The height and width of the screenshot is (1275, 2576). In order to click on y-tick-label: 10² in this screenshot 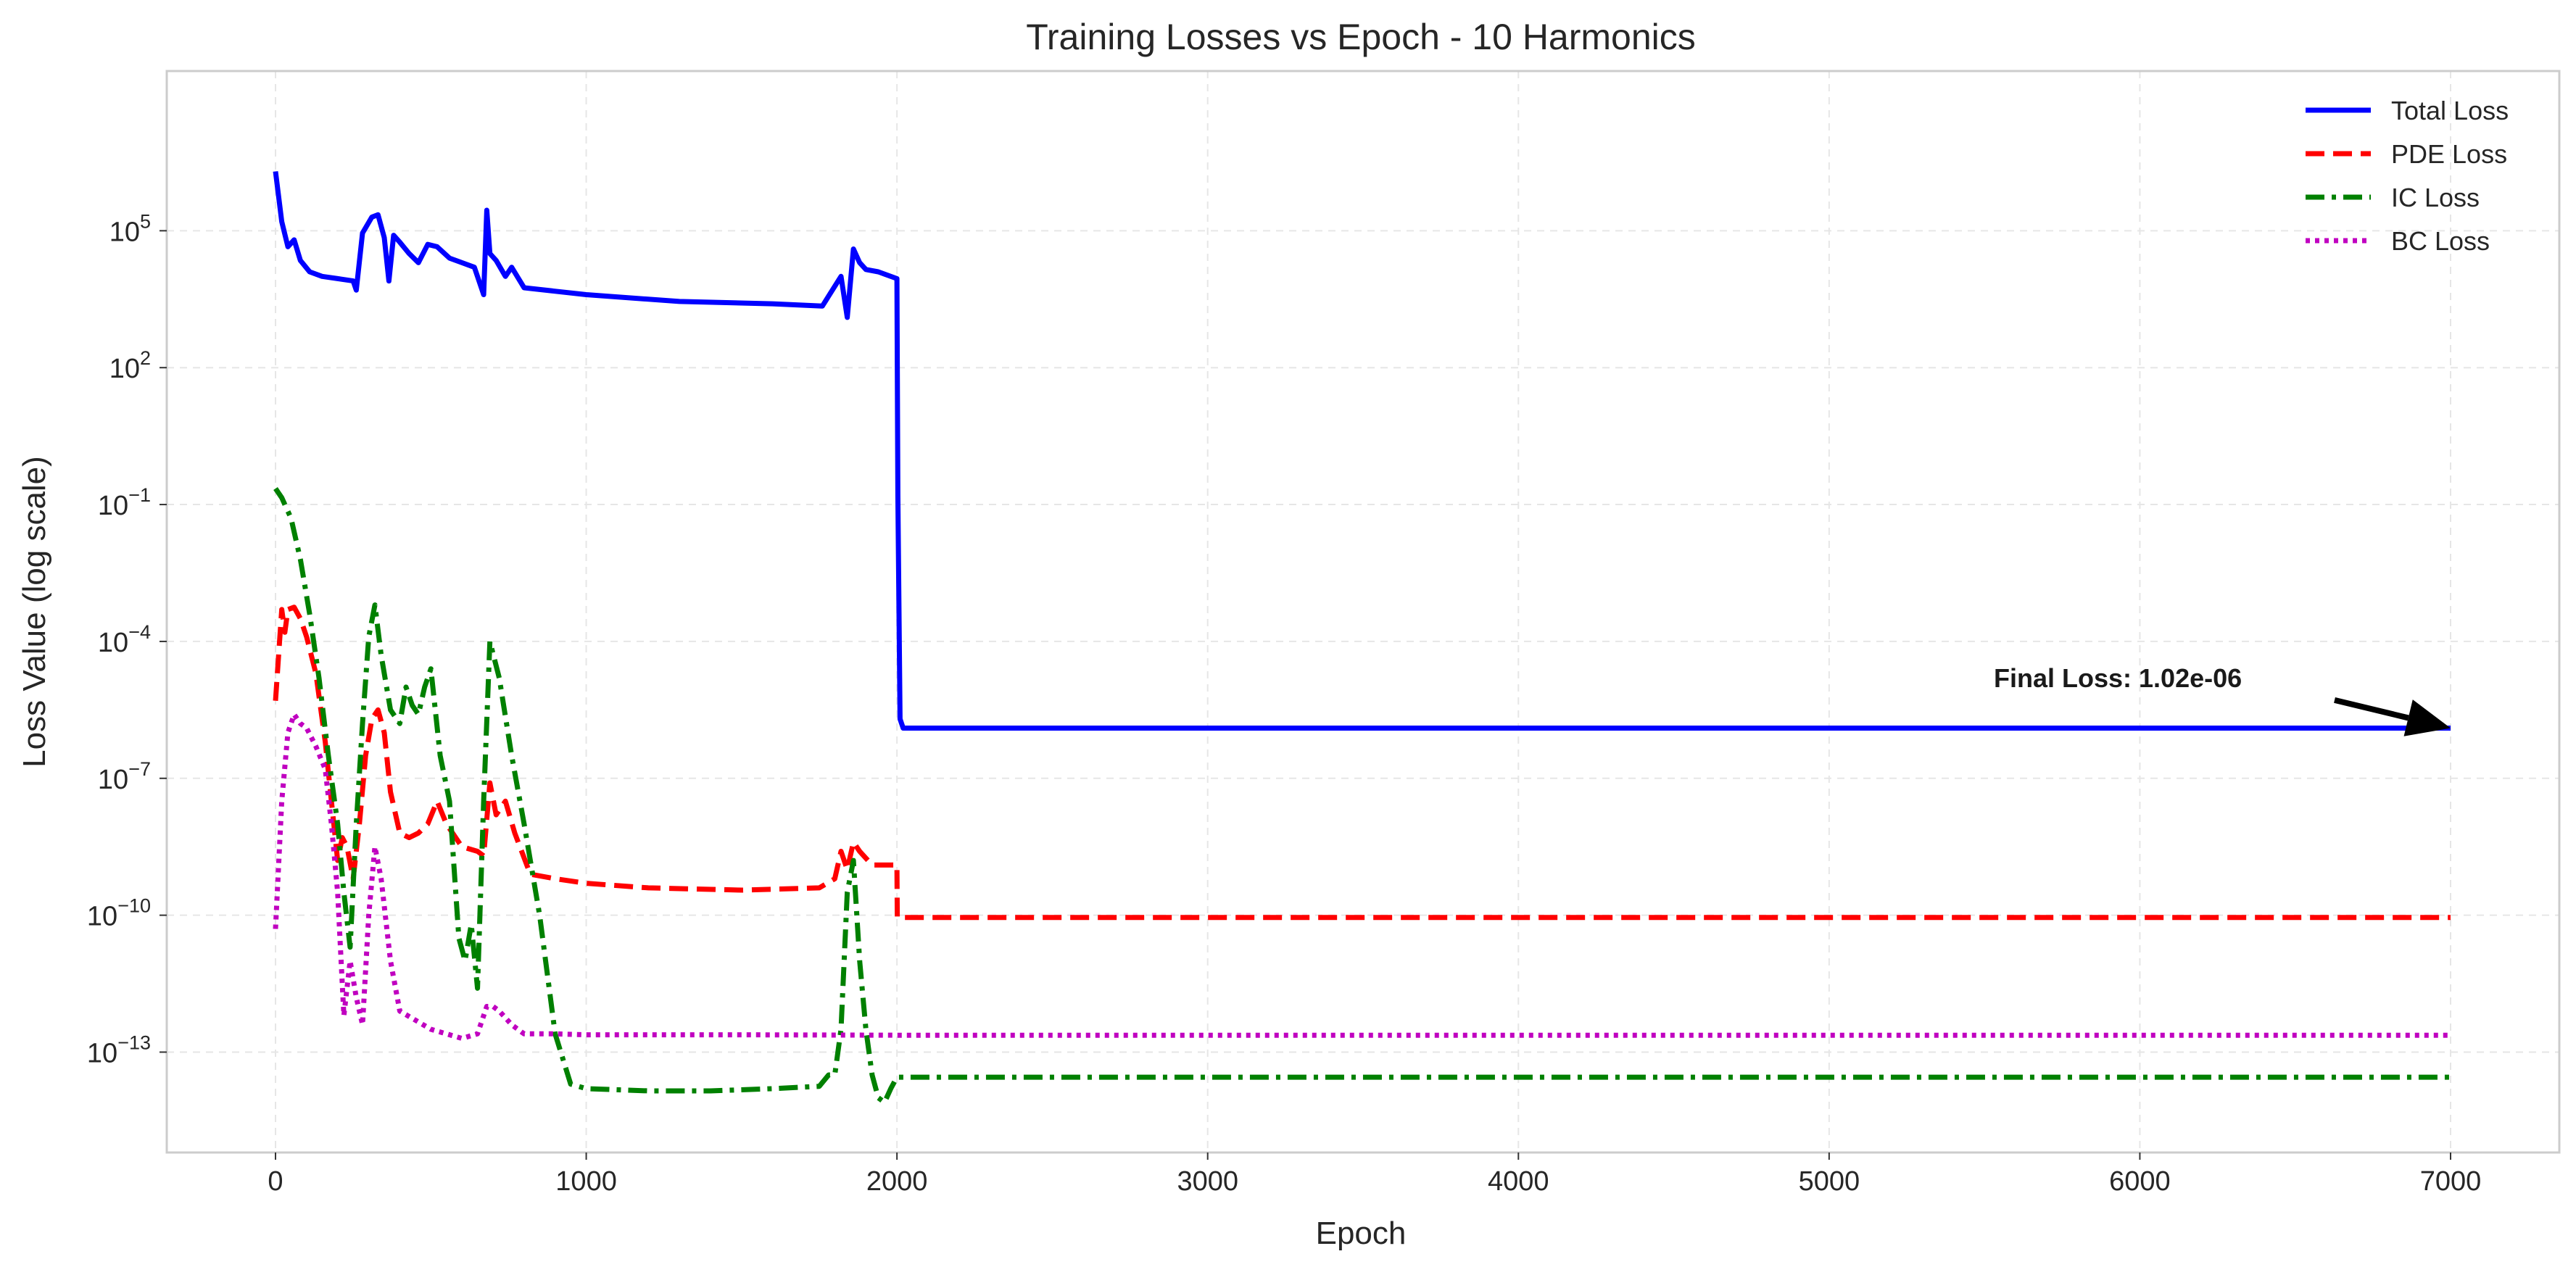, I will do `click(130, 365)`.